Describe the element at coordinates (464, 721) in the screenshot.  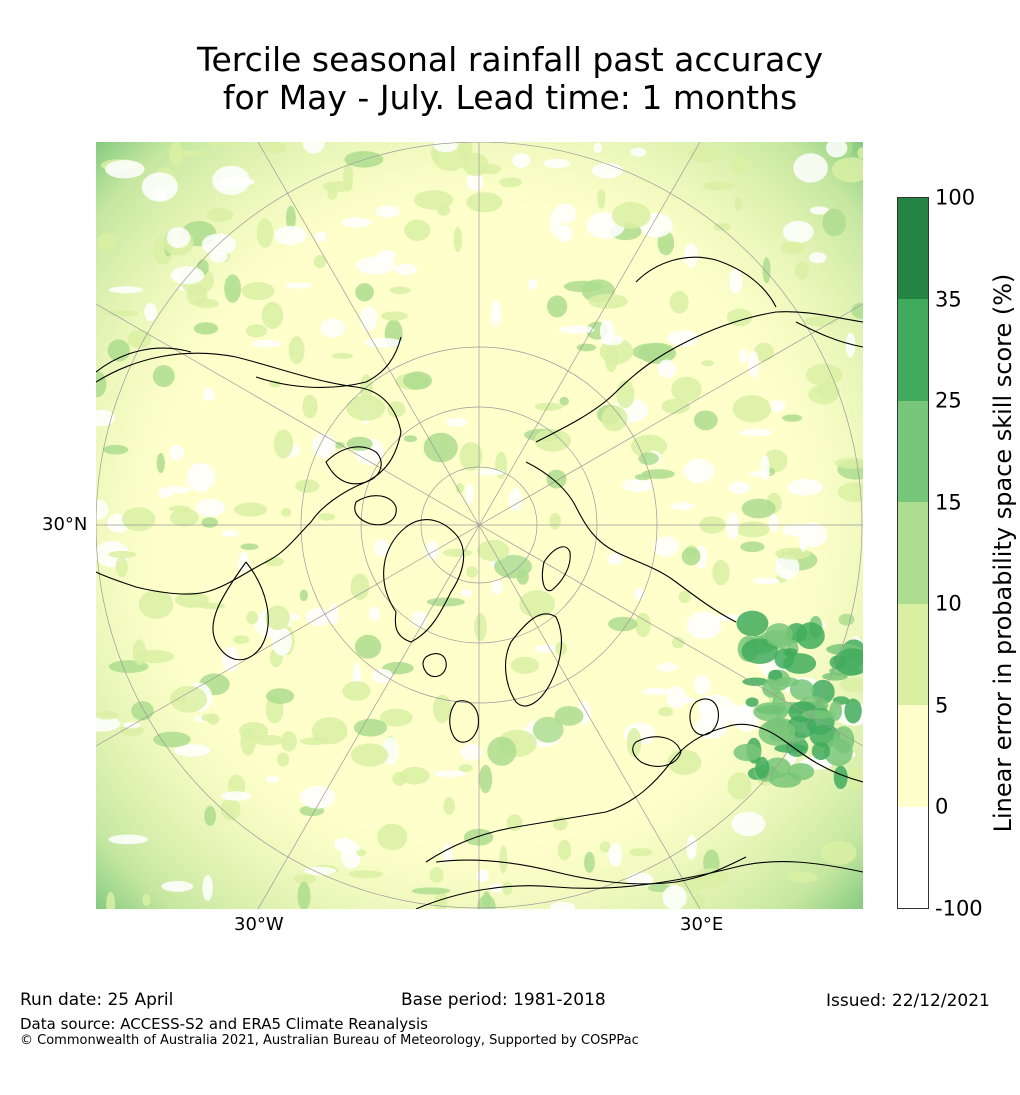
I see `british-isles-coast` at that location.